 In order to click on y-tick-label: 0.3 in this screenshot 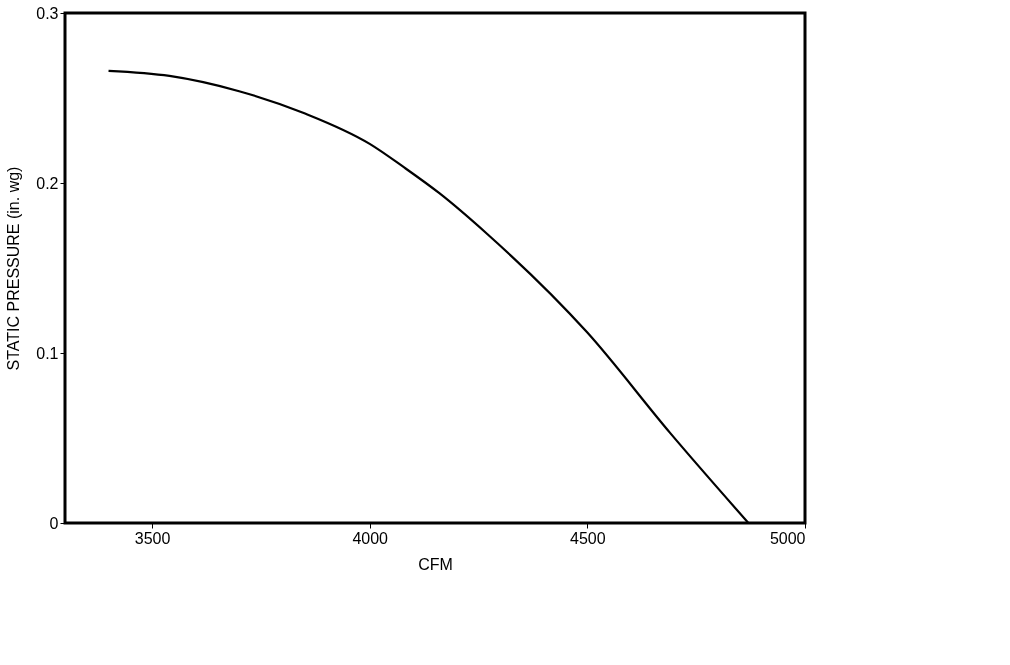, I will do `click(47, 13)`.